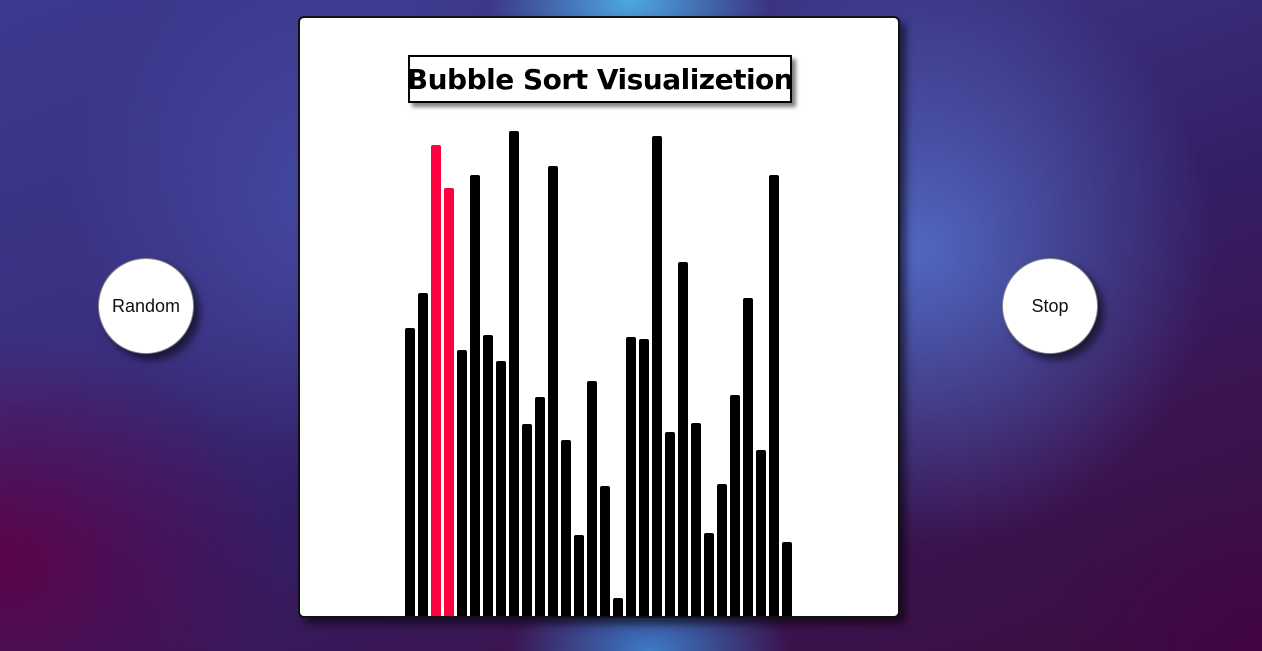  I want to click on random-button: Random, so click(146, 306).